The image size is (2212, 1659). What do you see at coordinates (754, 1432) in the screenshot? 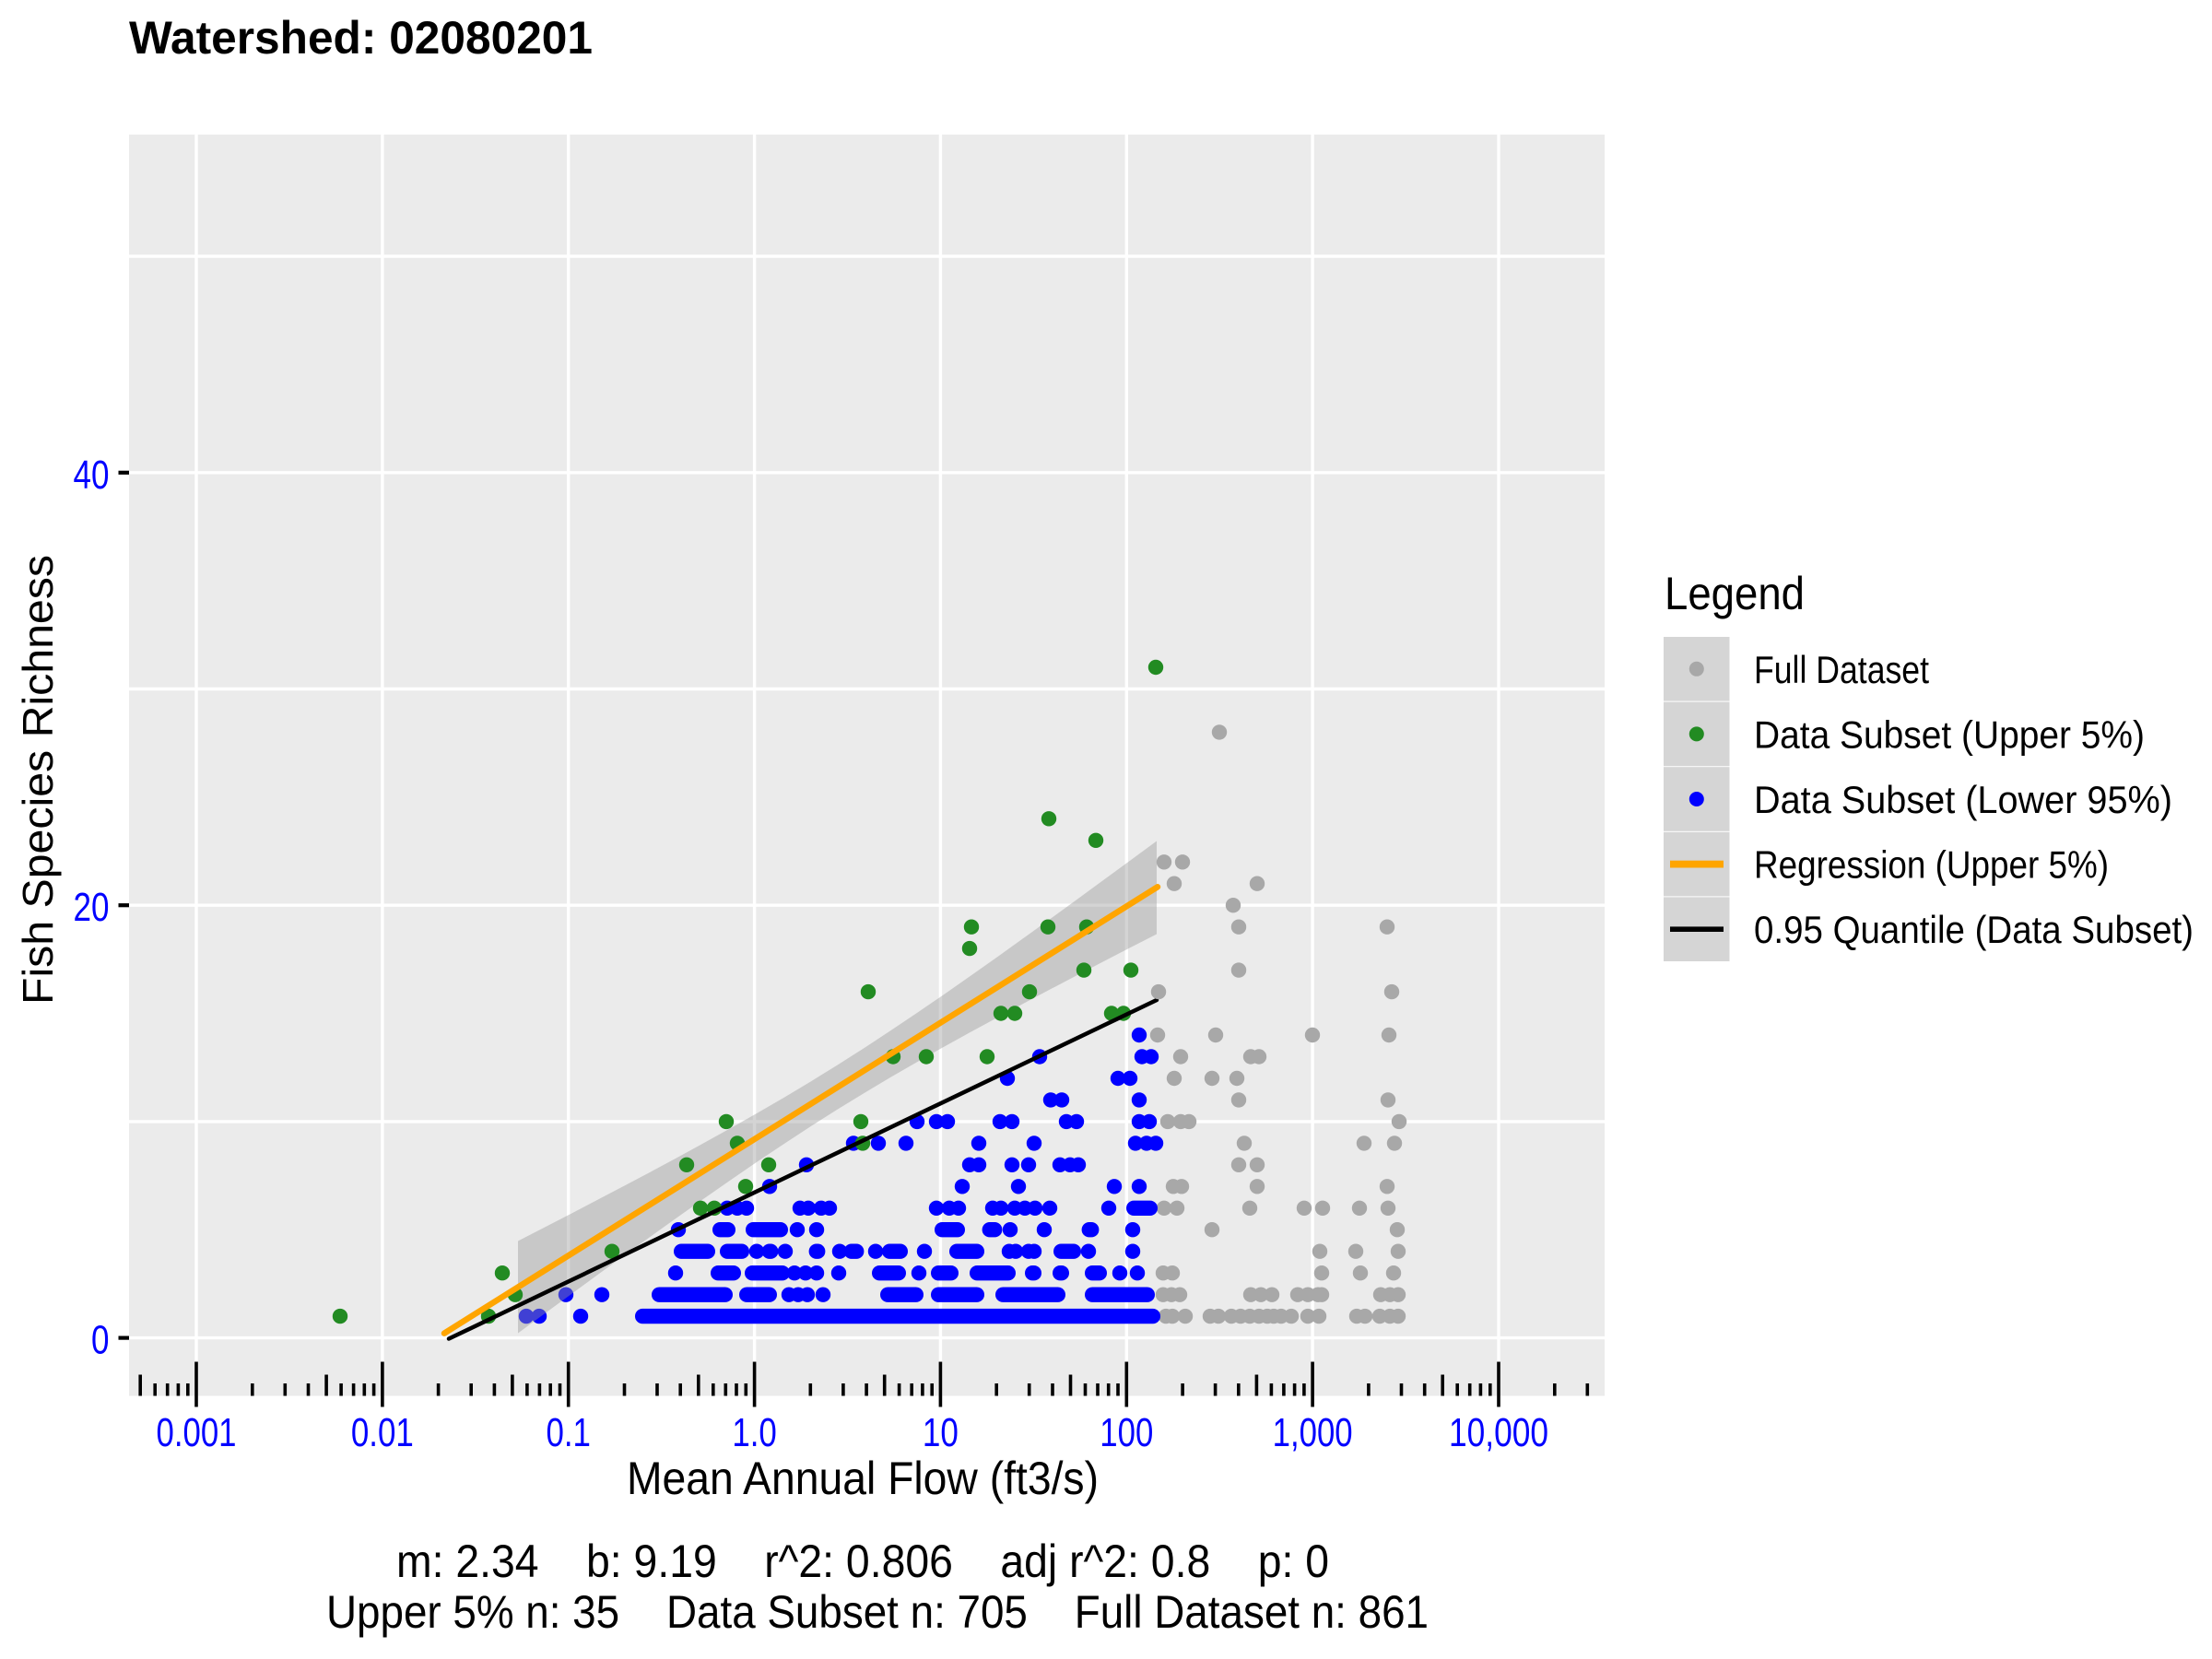
I see `svg-text: 1.0` at bounding box center [754, 1432].